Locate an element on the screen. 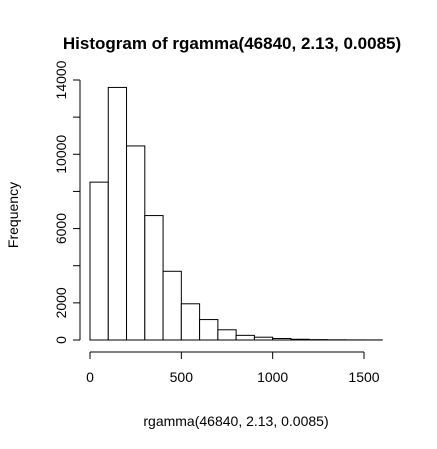  x-axis-label: rgamma(46840, 2.13, 0.0085) is located at coordinates (235, 421).